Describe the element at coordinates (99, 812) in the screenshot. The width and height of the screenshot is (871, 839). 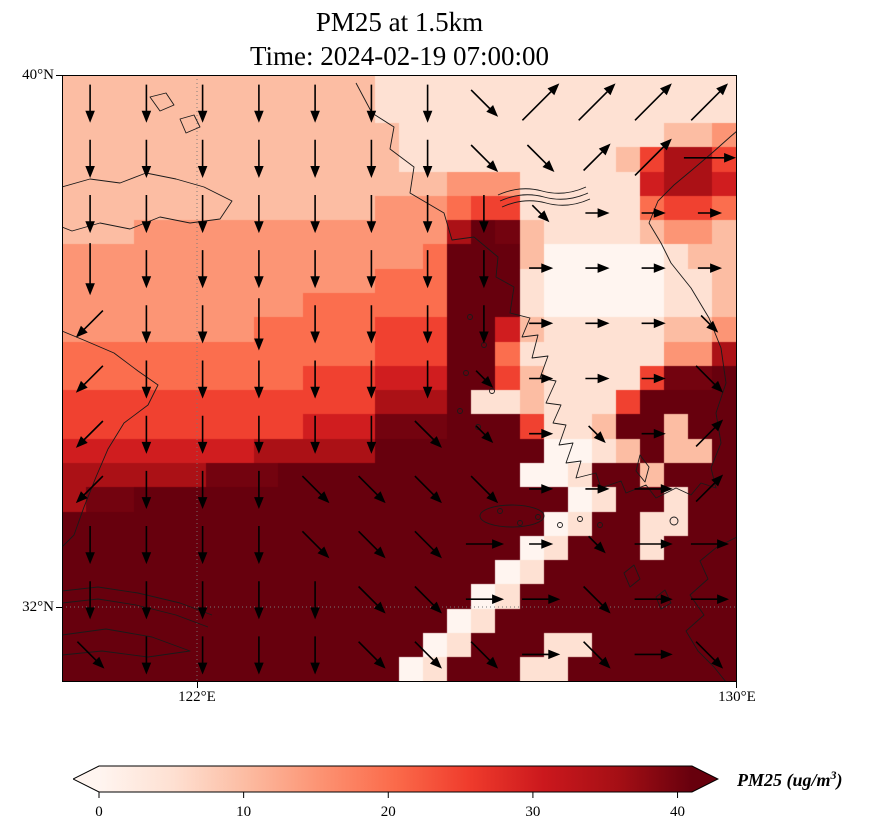
I see `colorbar-tick-label: 0` at that location.